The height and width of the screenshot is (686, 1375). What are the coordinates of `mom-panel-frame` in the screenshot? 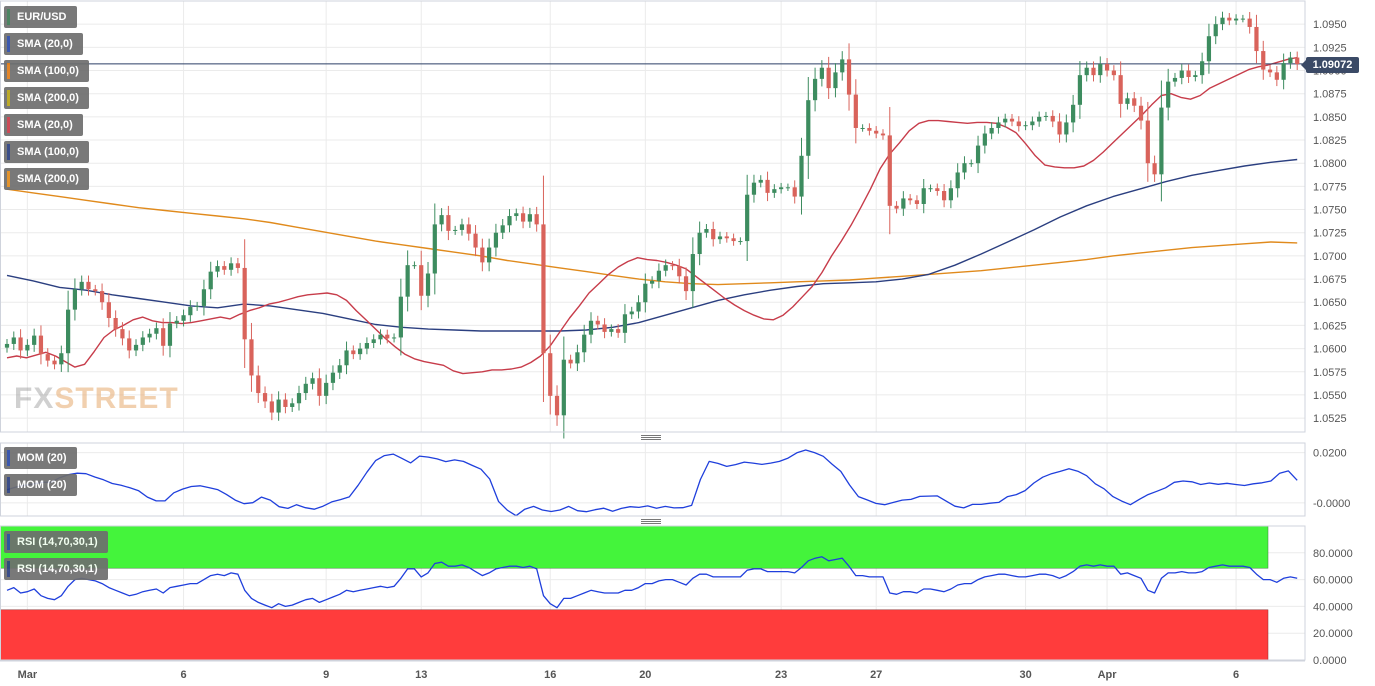 It's located at (653, 479).